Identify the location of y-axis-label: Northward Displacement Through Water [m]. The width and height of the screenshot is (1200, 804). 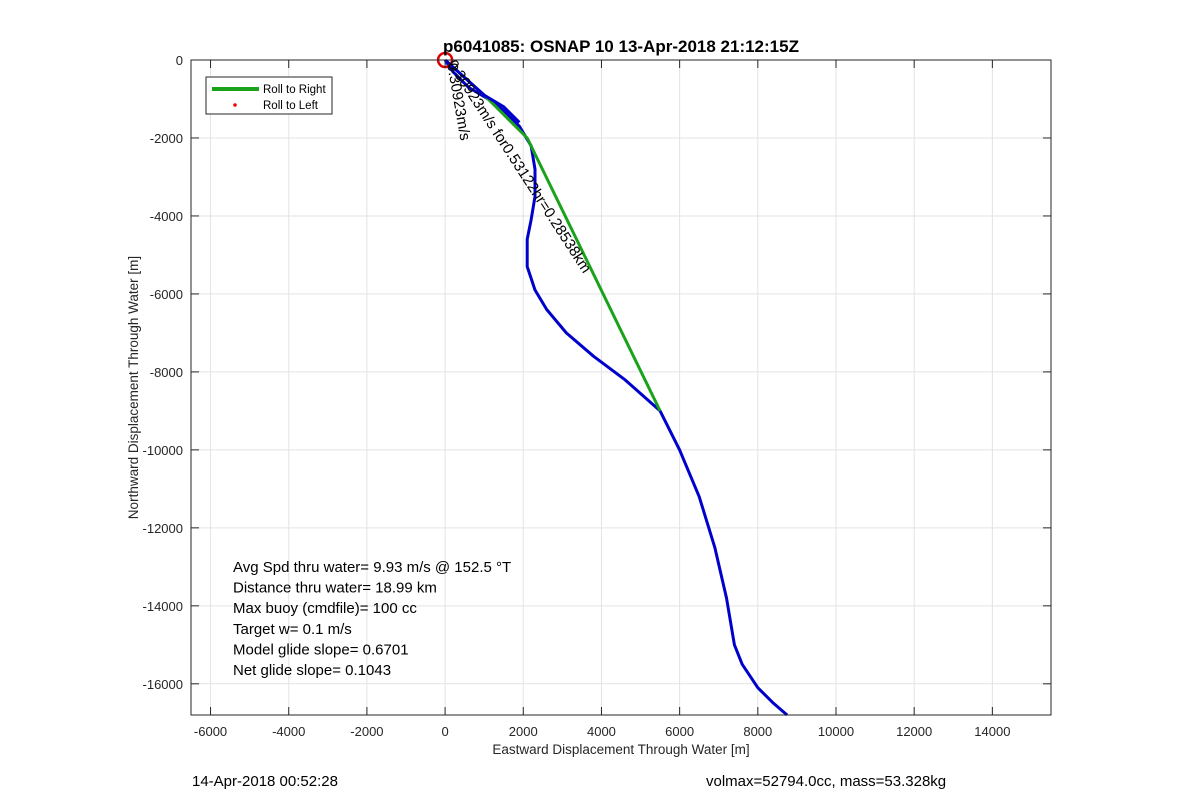
(133, 387).